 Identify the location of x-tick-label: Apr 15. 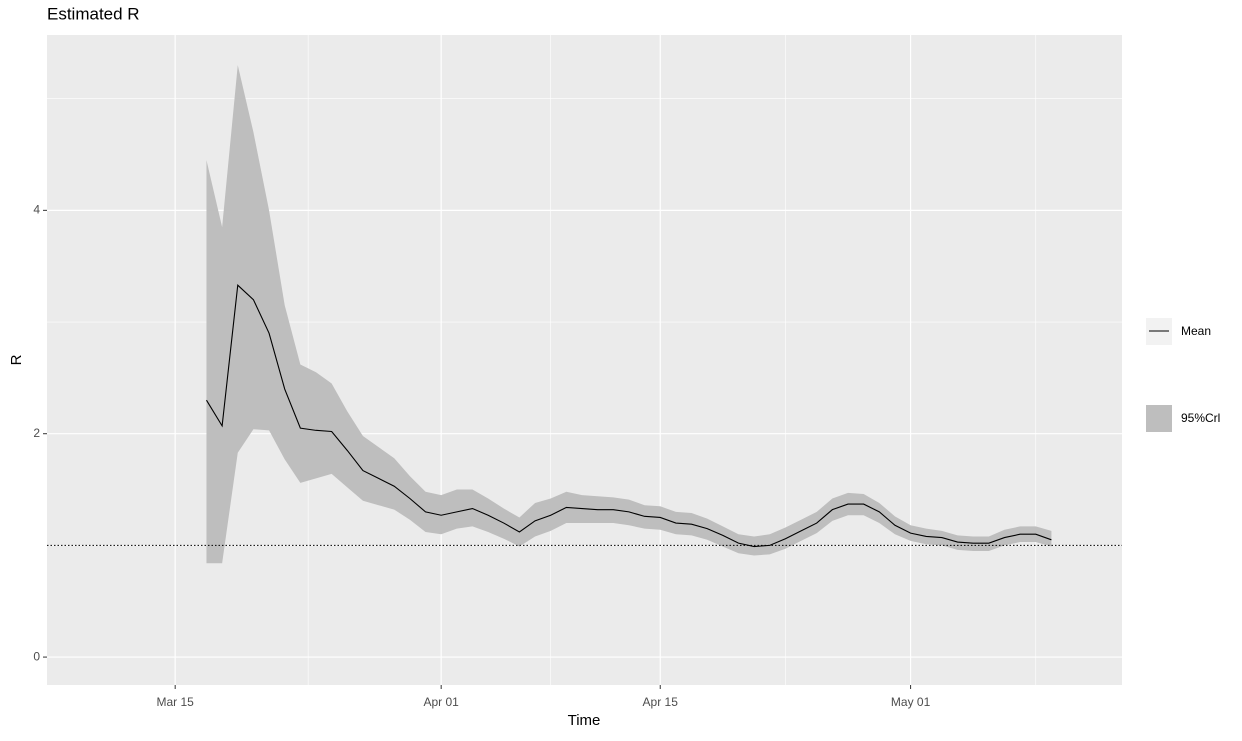
(661, 702).